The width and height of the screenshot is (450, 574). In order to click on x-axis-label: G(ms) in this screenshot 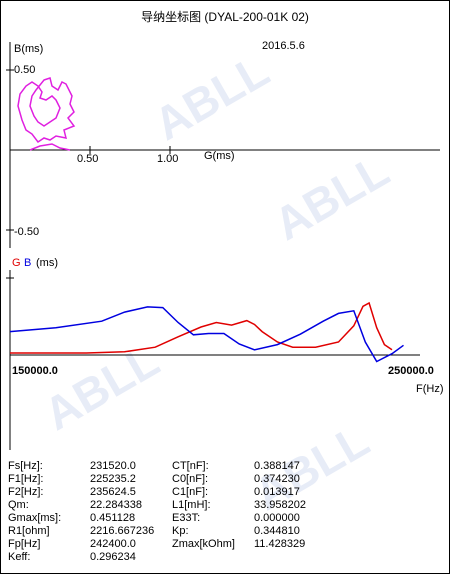, I will do `click(219, 156)`.